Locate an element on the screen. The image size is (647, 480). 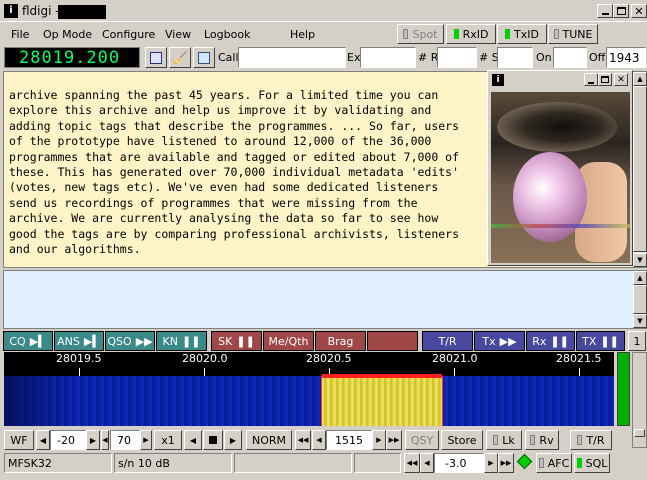
wf-mode-button: WF is located at coordinates (19, 440).